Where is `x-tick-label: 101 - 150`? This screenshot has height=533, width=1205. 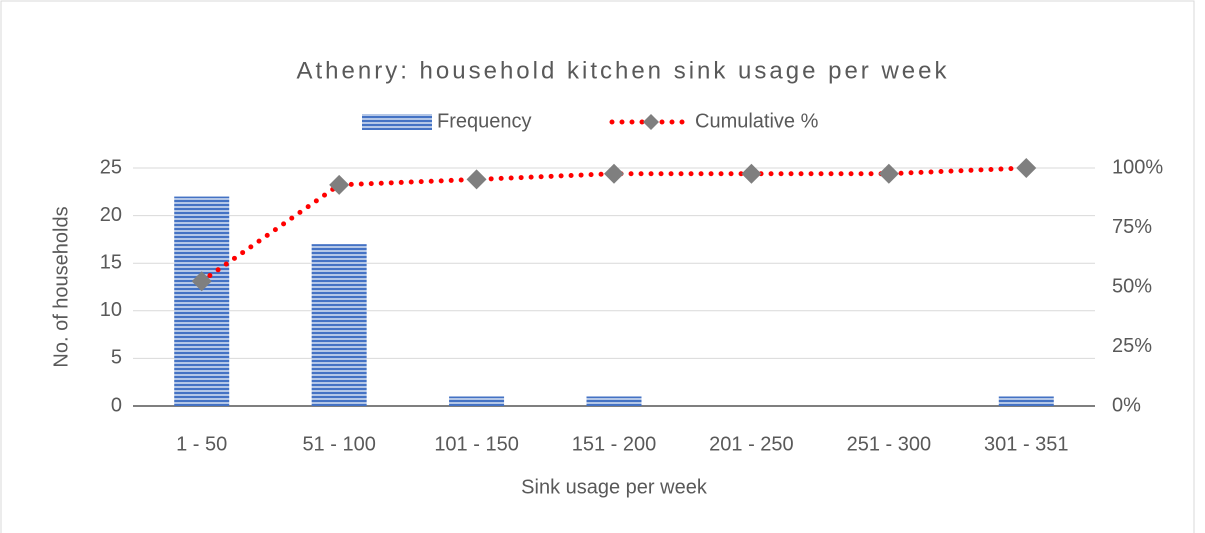 x-tick-label: 101 - 150 is located at coordinates (476, 444).